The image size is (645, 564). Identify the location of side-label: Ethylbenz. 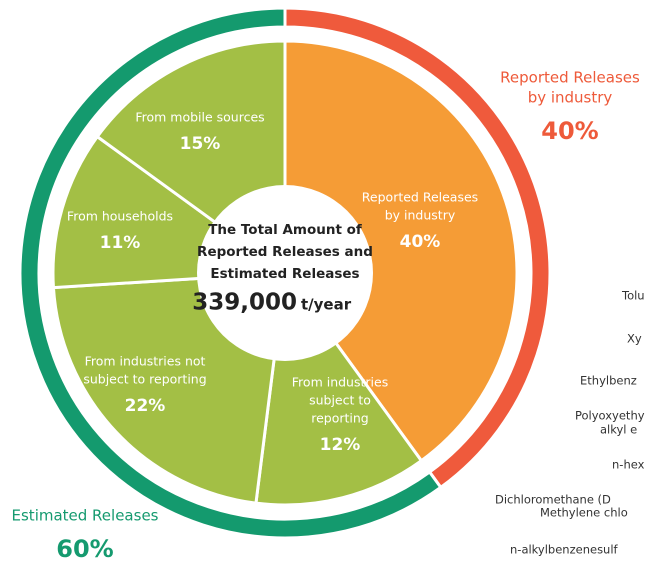
(608, 381).